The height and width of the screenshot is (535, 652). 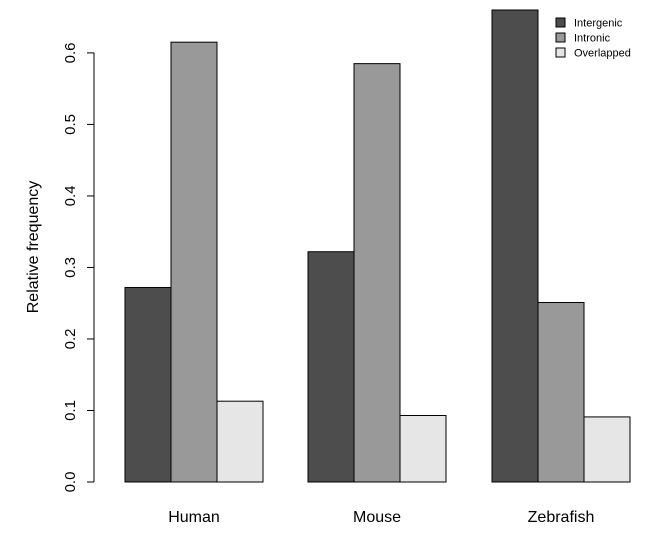 What do you see at coordinates (240, 441) in the screenshot?
I see `bar-human-overlapped` at bounding box center [240, 441].